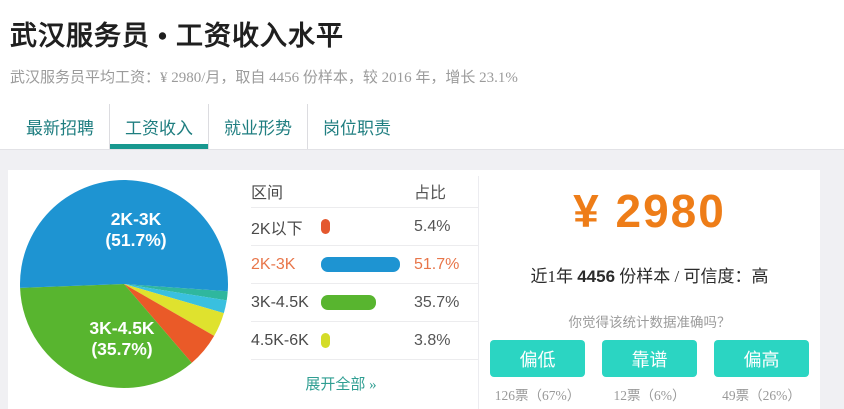  I want to click on table-row-2K以下: 2K以下 5.4%, so click(364, 227).